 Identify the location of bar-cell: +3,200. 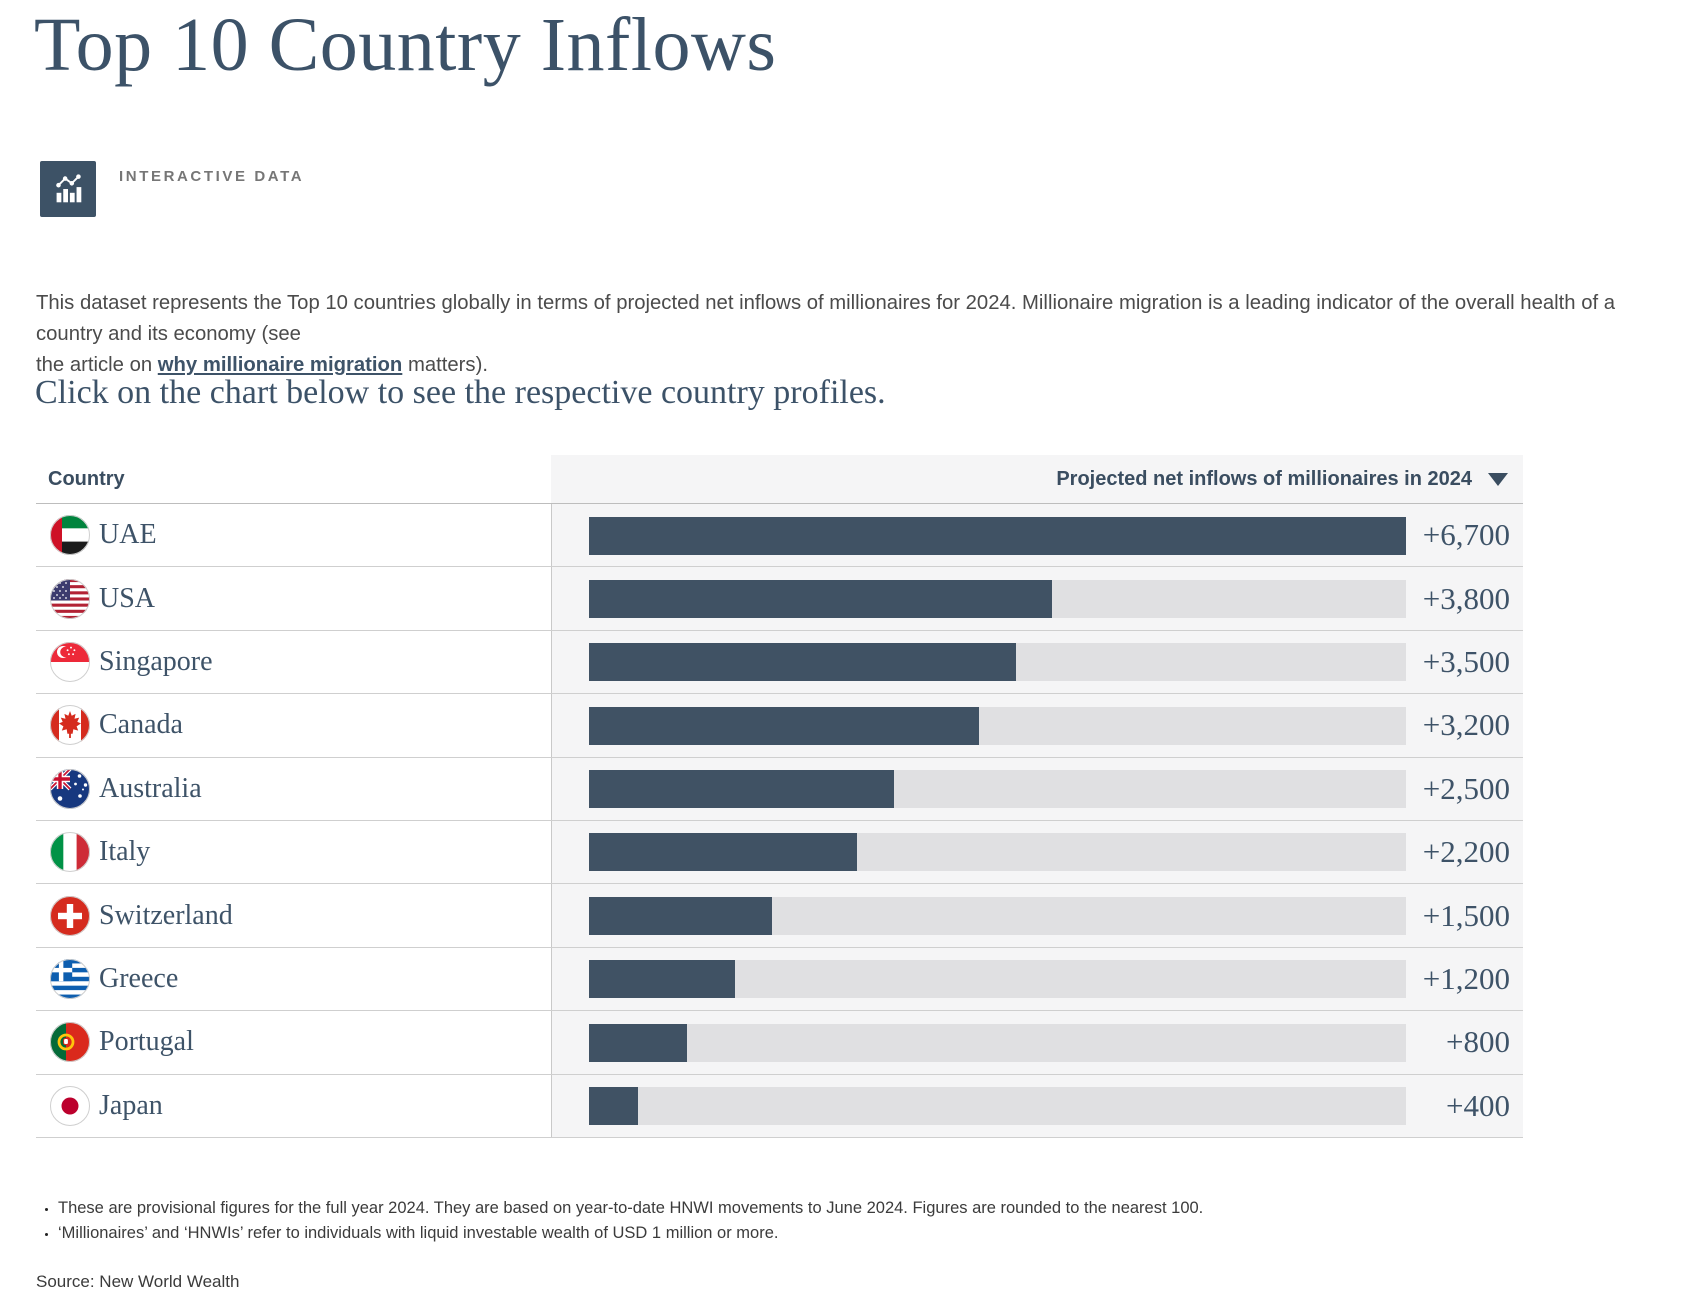
(1037, 725).